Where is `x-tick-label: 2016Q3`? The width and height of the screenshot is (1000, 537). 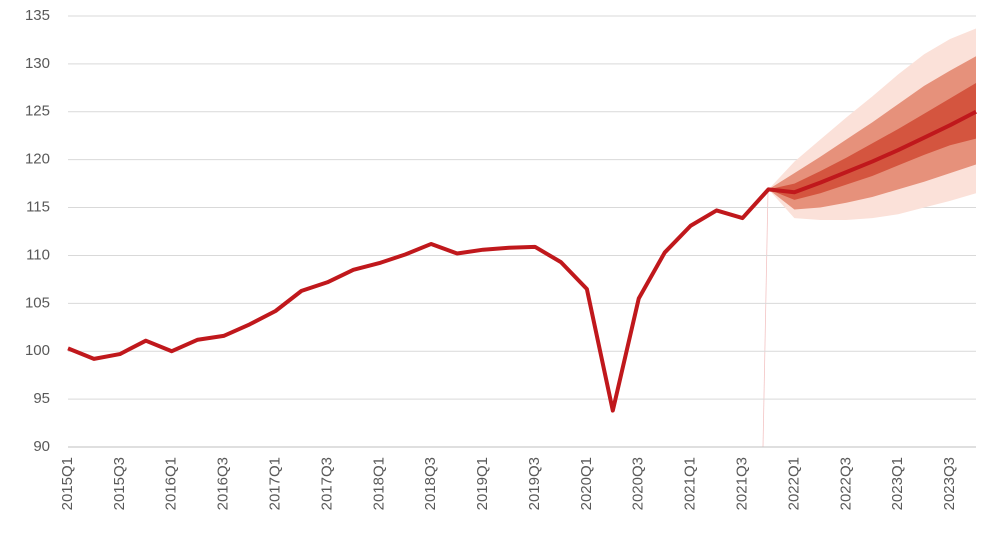 x-tick-label: 2016Q3 is located at coordinates (223, 483).